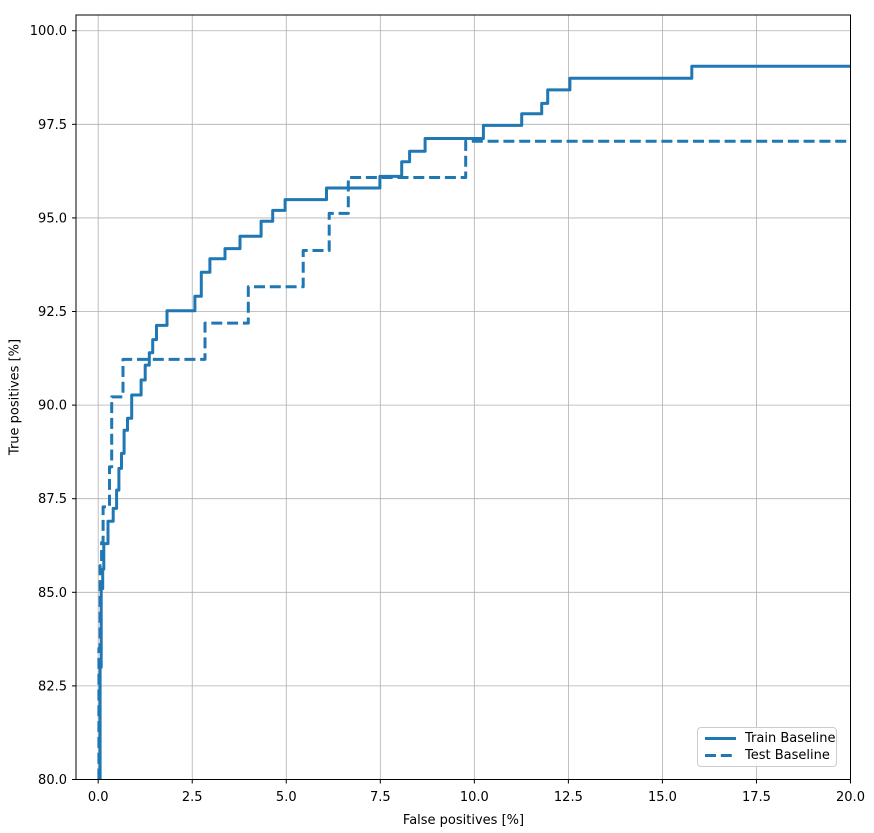 The height and width of the screenshot is (833, 874). Describe the element at coordinates (52, 218) in the screenshot. I see `y-tick-label: 95.0` at that location.